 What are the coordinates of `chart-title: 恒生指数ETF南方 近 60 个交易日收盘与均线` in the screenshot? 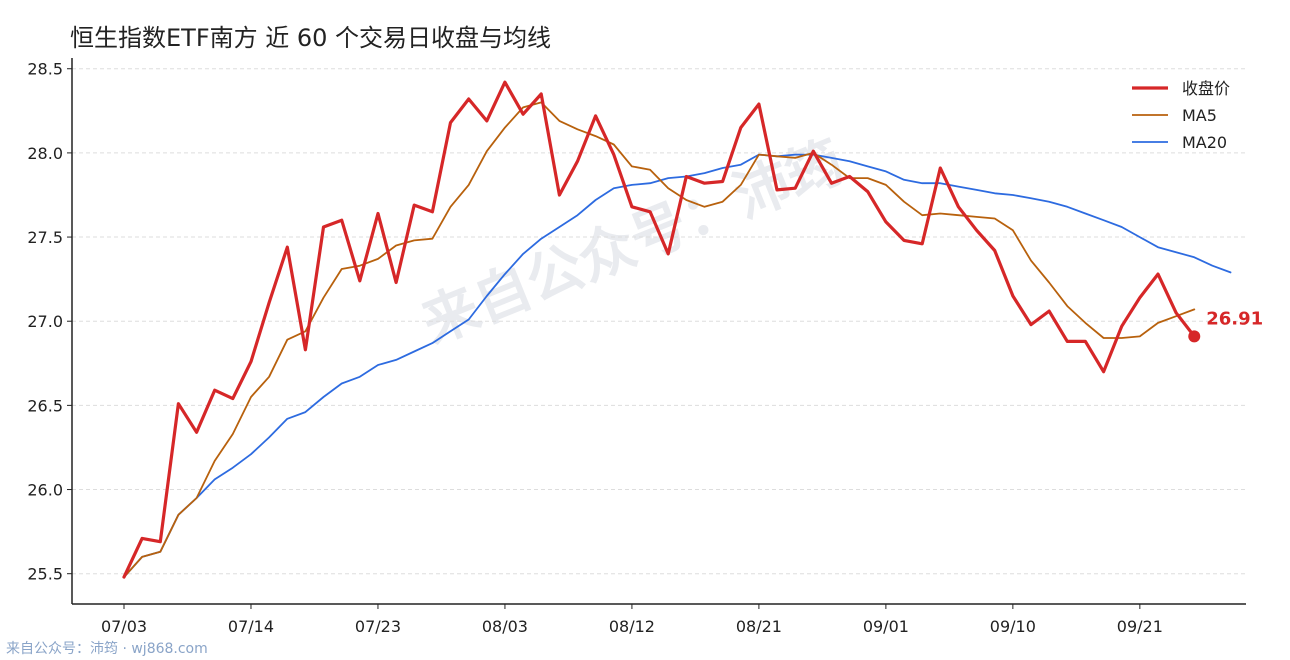 It's located at (311, 38).